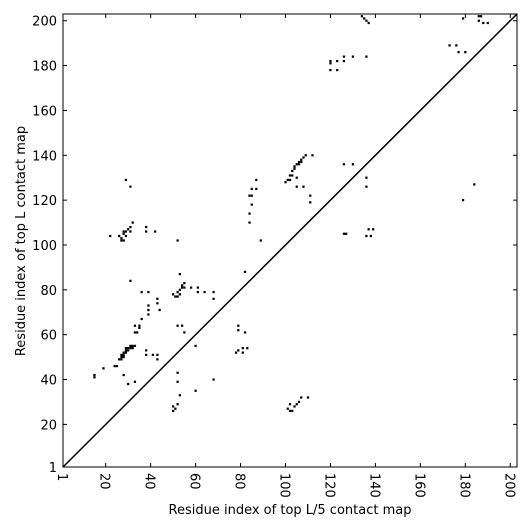  Describe the element at coordinates (48, 291) in the screenshot. I see `y-tick-label: 80` at that location.